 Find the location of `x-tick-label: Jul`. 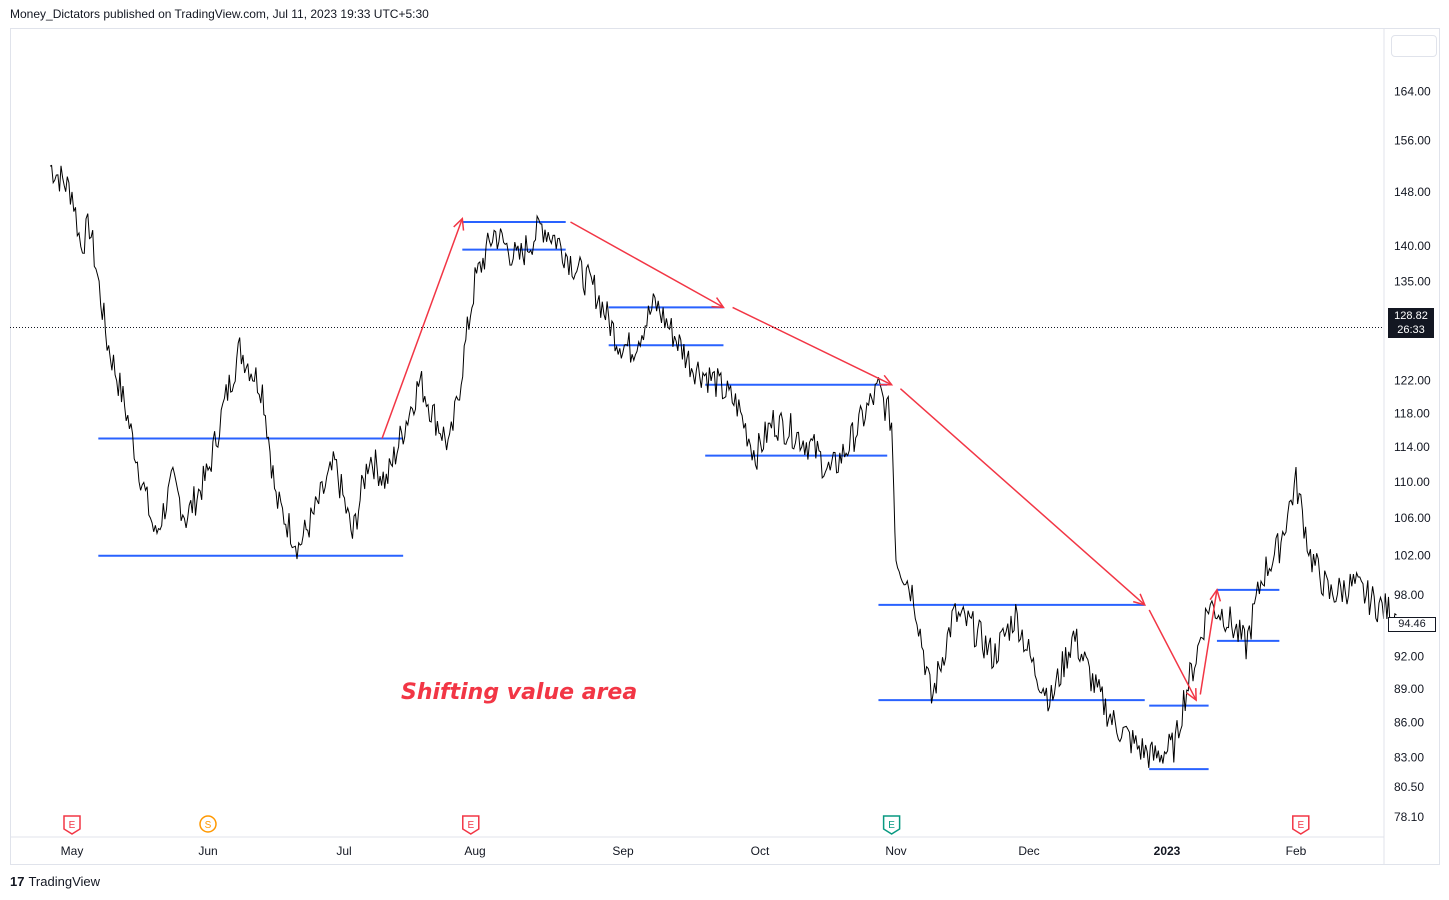

x-tick-label: Jul is located at coordinates (343, 851).